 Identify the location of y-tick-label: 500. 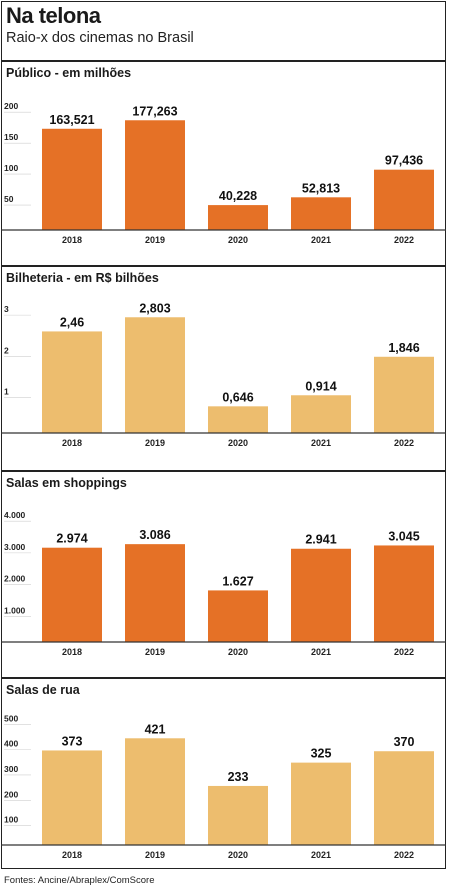
(11, 718).